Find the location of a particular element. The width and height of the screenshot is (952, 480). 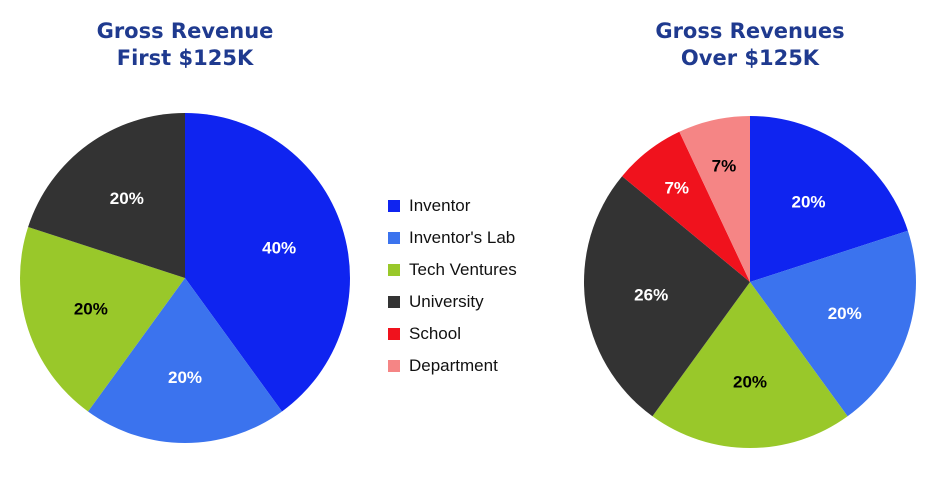

chart-title-right: Gross Revenues Over $125K is located at coordinates (750, 45).